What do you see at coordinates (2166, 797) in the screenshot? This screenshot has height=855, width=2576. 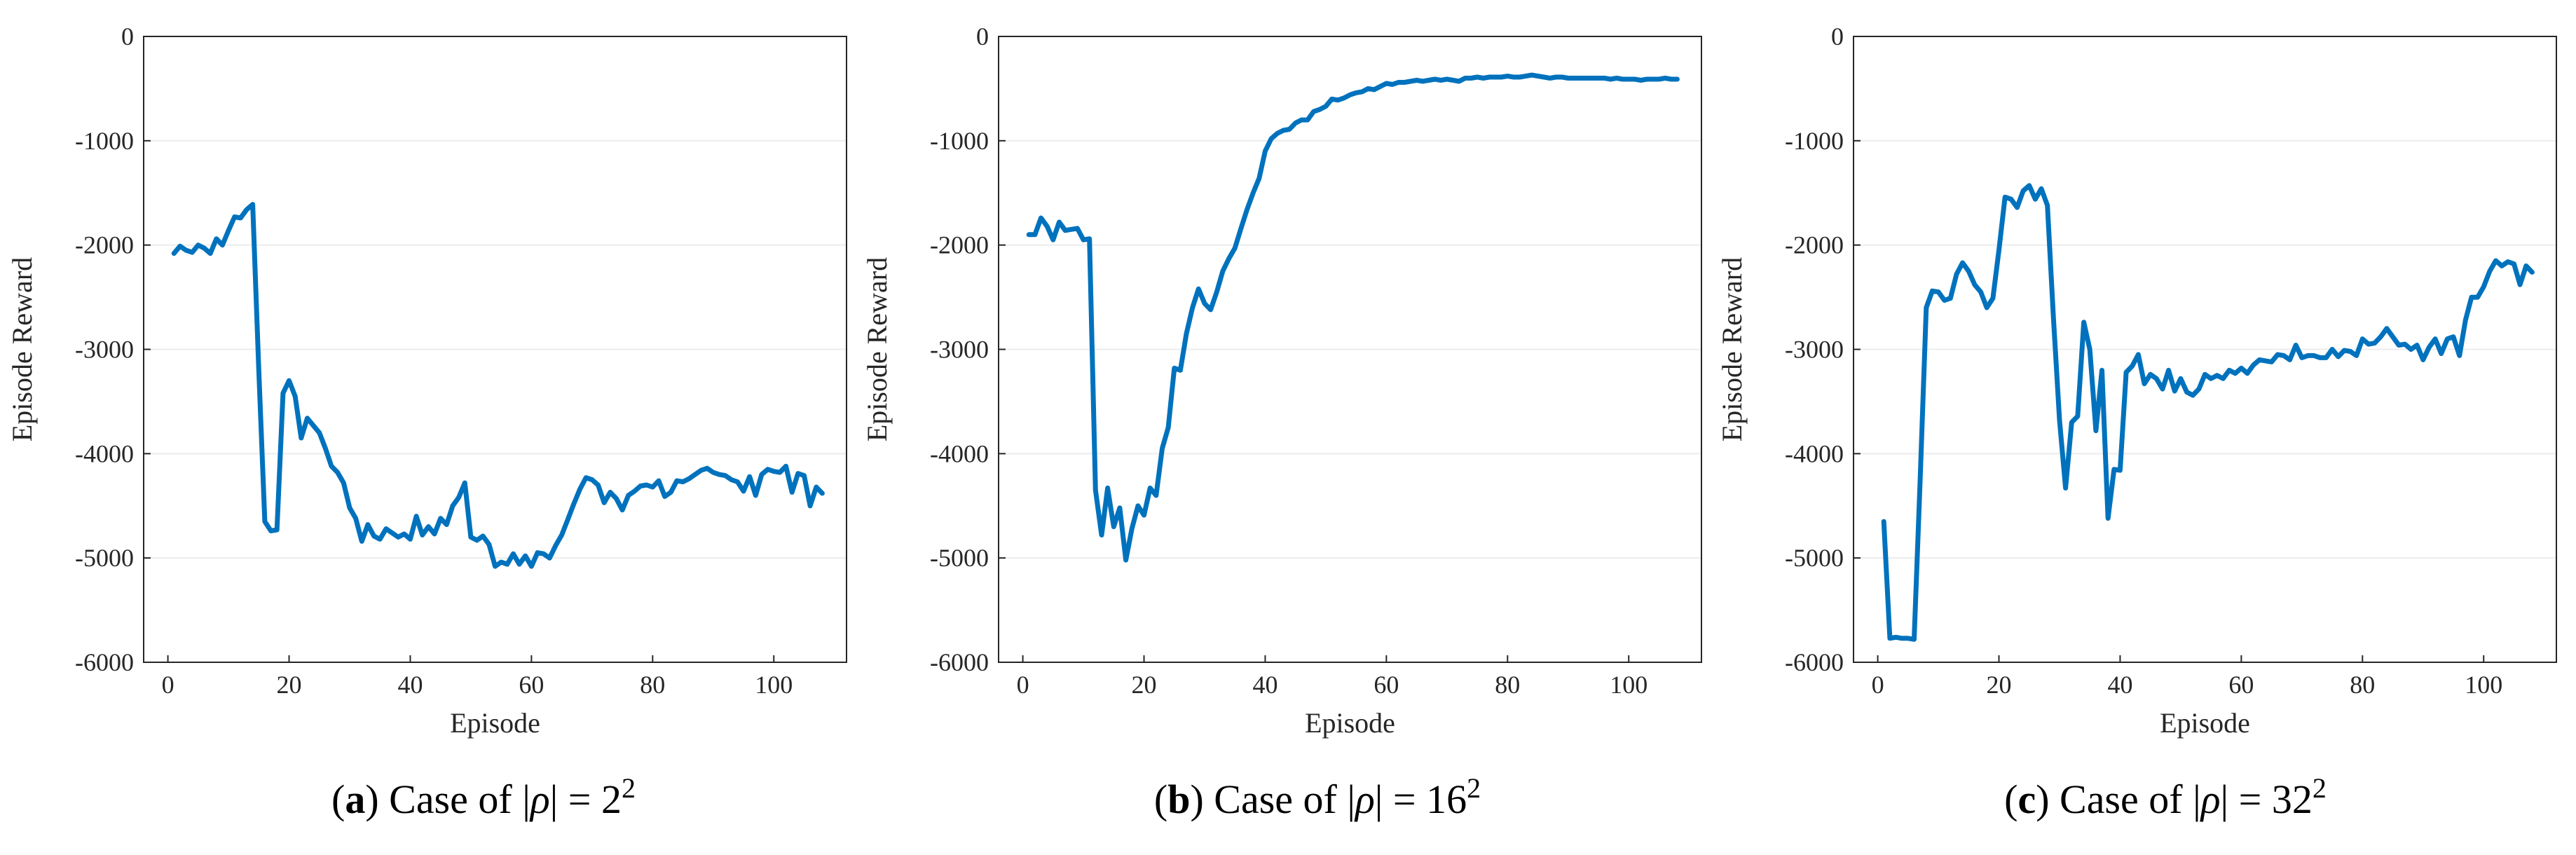 I see `figure-caption: (c) Case of |ρ| = 322` at bounding box center [2166, 797].